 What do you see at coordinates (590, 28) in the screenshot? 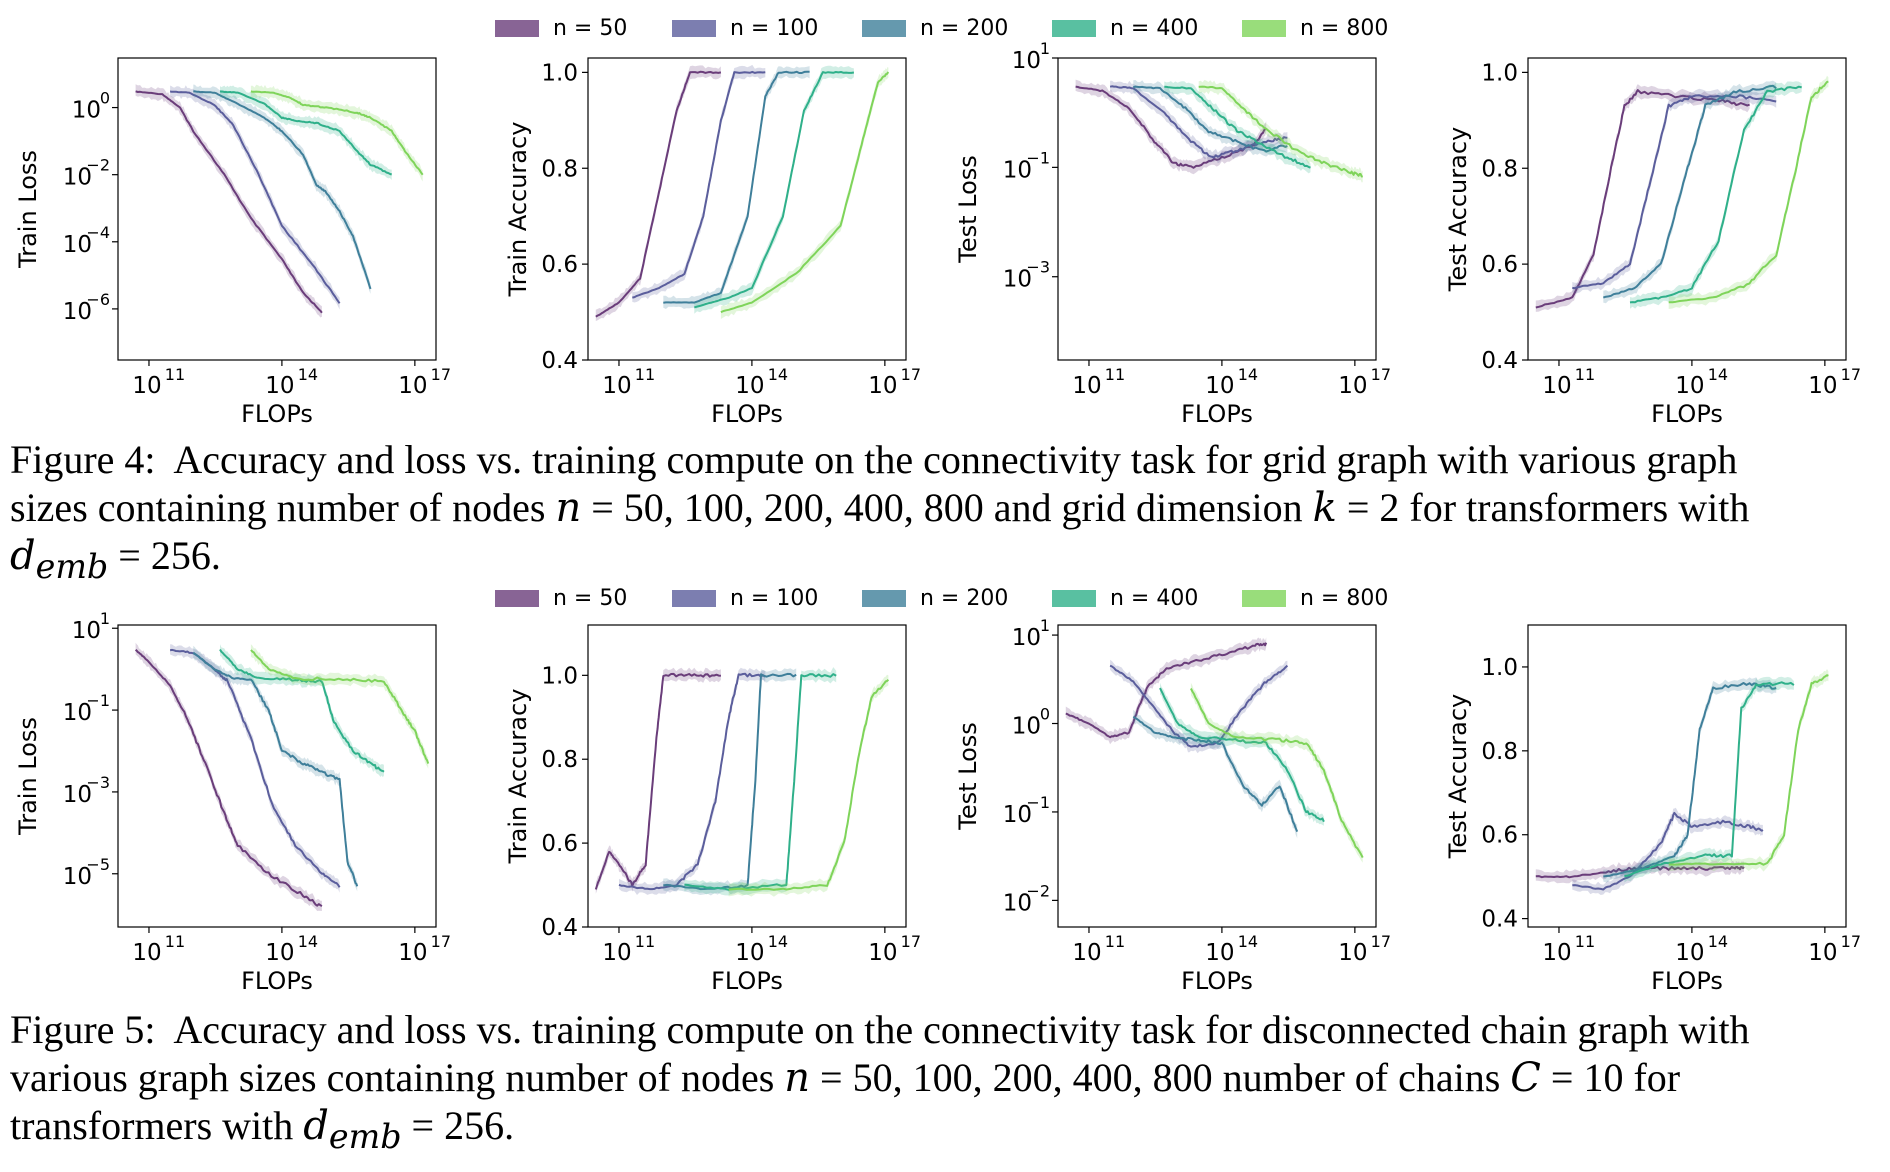
I see `legend-entry: n = 50` at bounding box center [590, 28].